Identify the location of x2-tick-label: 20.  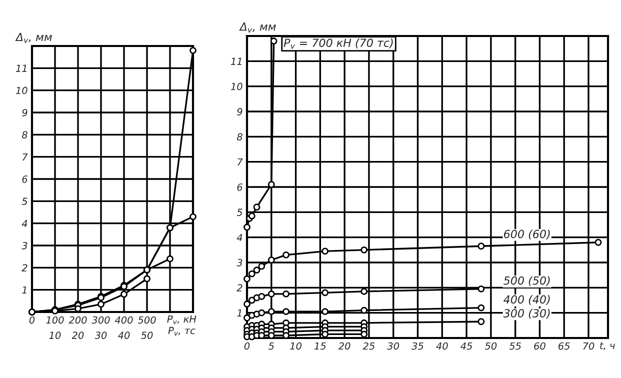
(78, 335).